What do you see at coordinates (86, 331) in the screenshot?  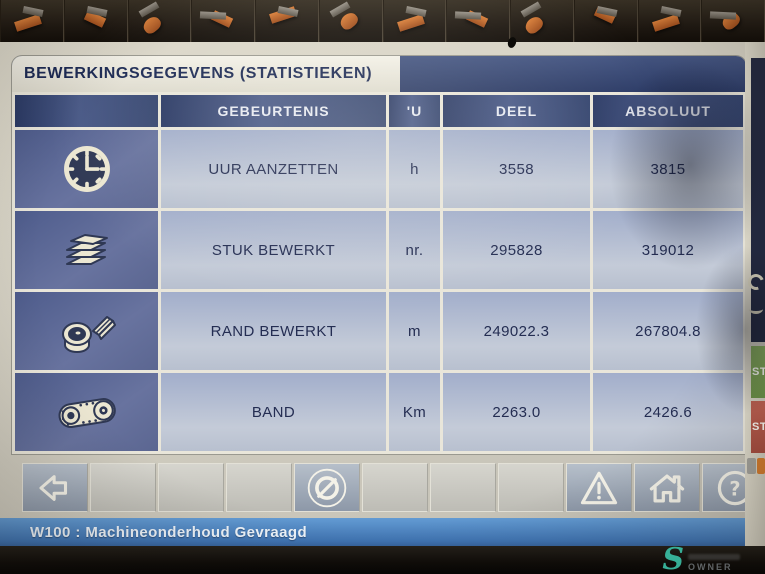 I see `edgeband-roll-icon` at bounding box center [86, 331].